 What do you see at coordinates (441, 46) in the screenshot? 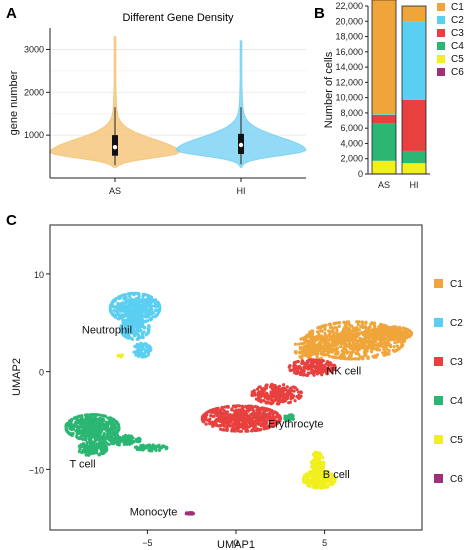
I see `bar-legend-swatch` at bounding box center [441, 46].